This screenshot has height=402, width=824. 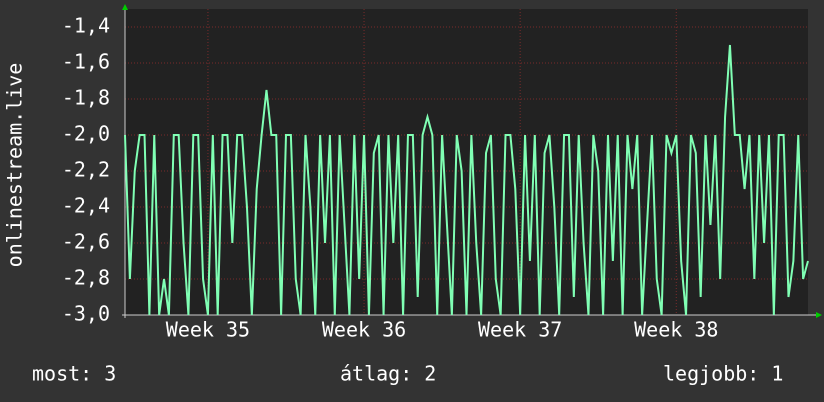 I want to click on footer-stat: átlag: 2, so click(x=388, y=374).